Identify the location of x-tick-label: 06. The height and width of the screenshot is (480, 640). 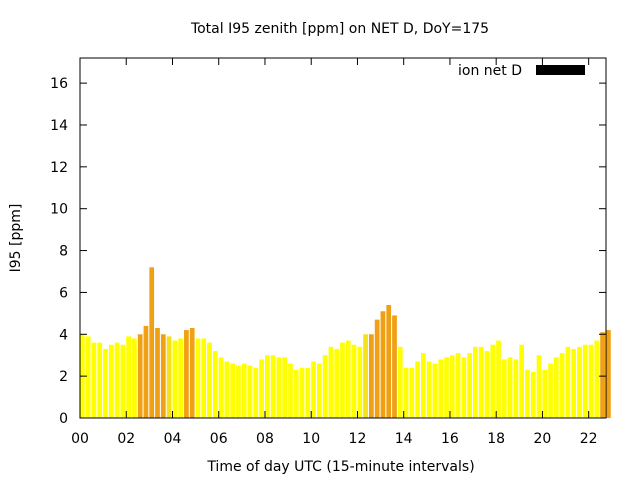
(219, 439).